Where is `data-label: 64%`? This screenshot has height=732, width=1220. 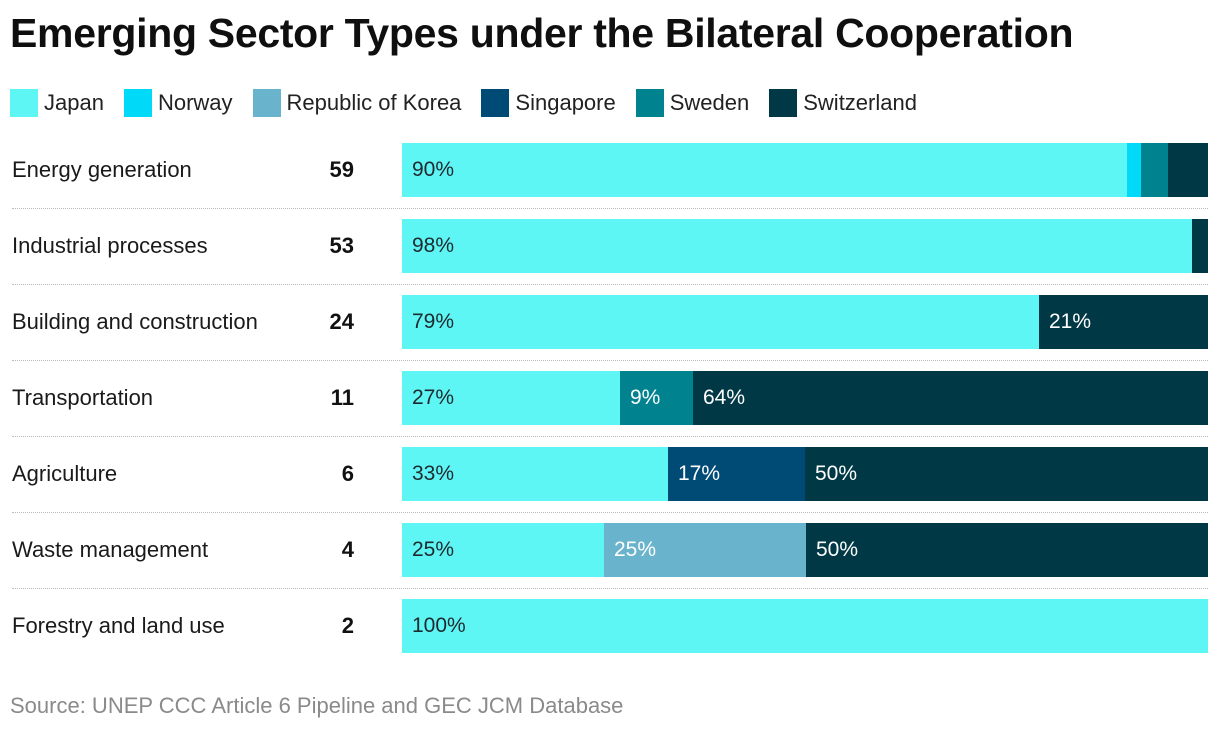 data-label: 64% is located at coordinates (724, 397).